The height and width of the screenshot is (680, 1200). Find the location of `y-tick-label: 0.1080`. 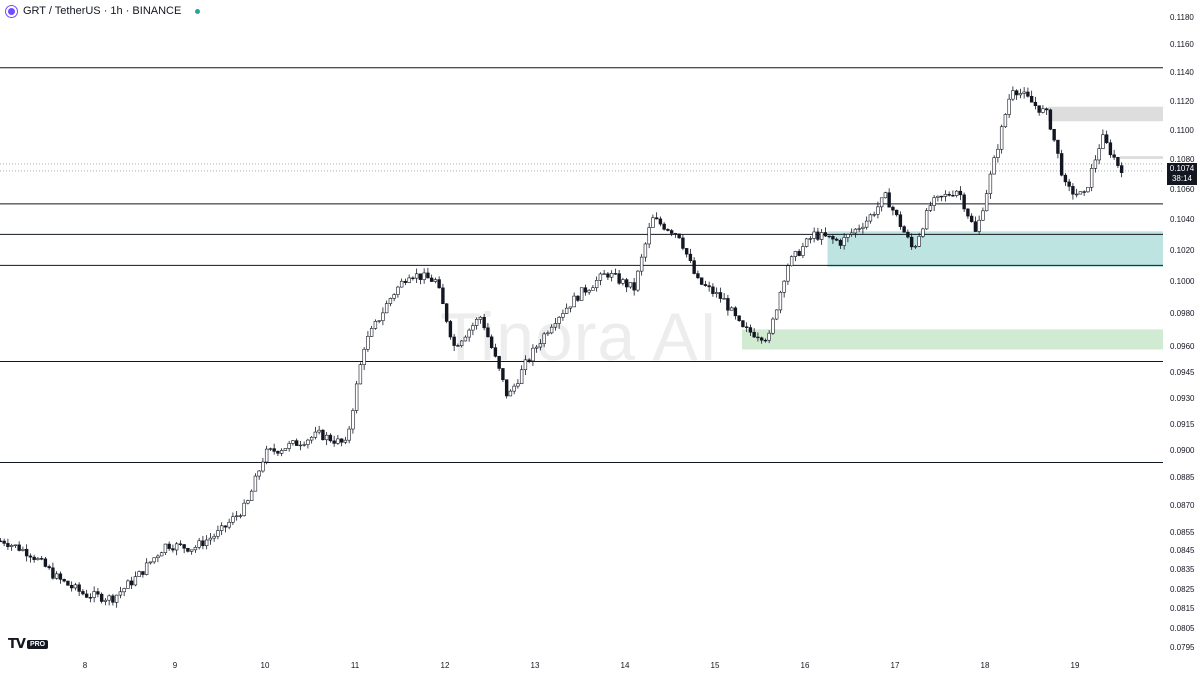

y-tick-label: 0.1080 is located at coordinates (1182, 159).